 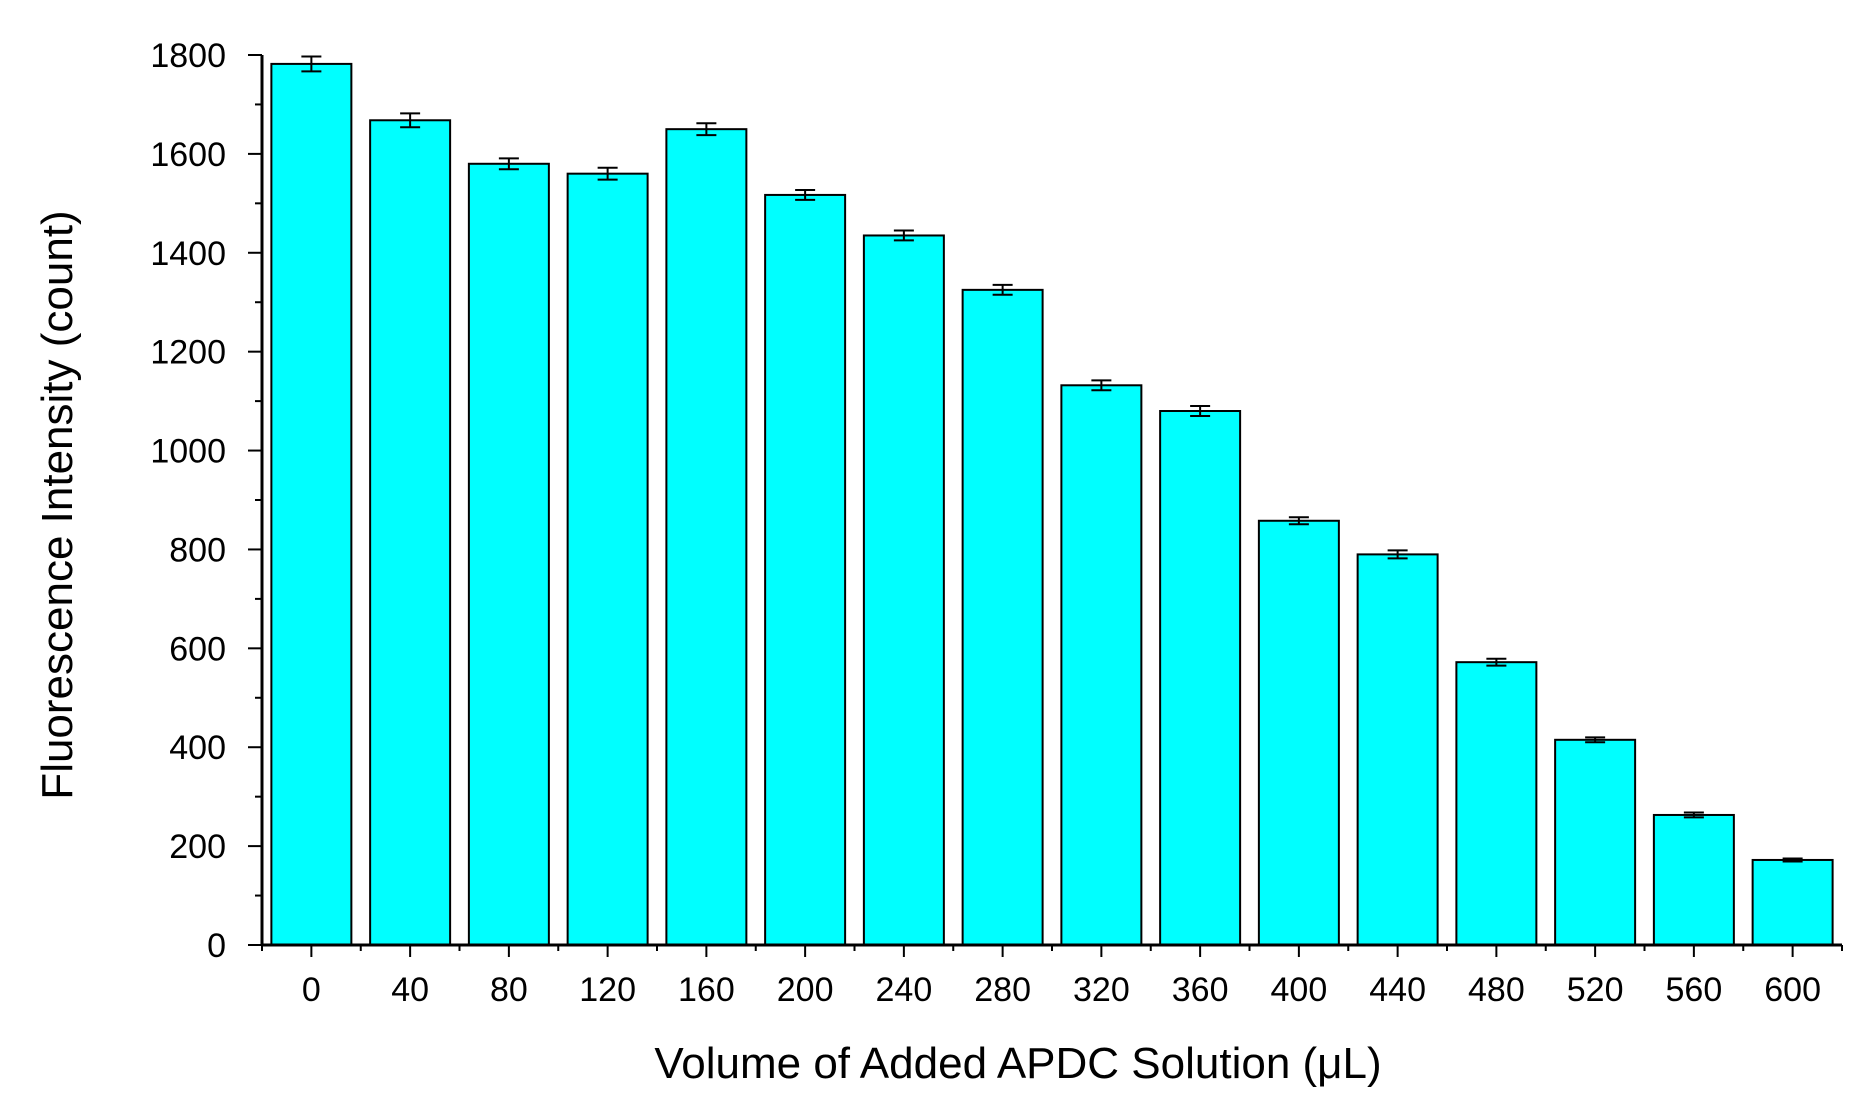 I want to click on x-tick-label-80: 80, so click(x=509, y=990).